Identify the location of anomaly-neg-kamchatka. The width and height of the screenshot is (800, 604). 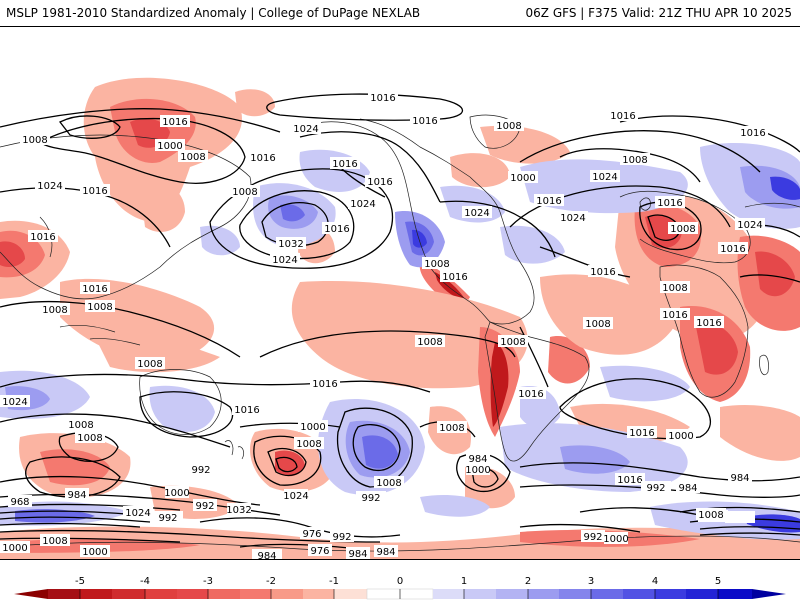
(162, 207).